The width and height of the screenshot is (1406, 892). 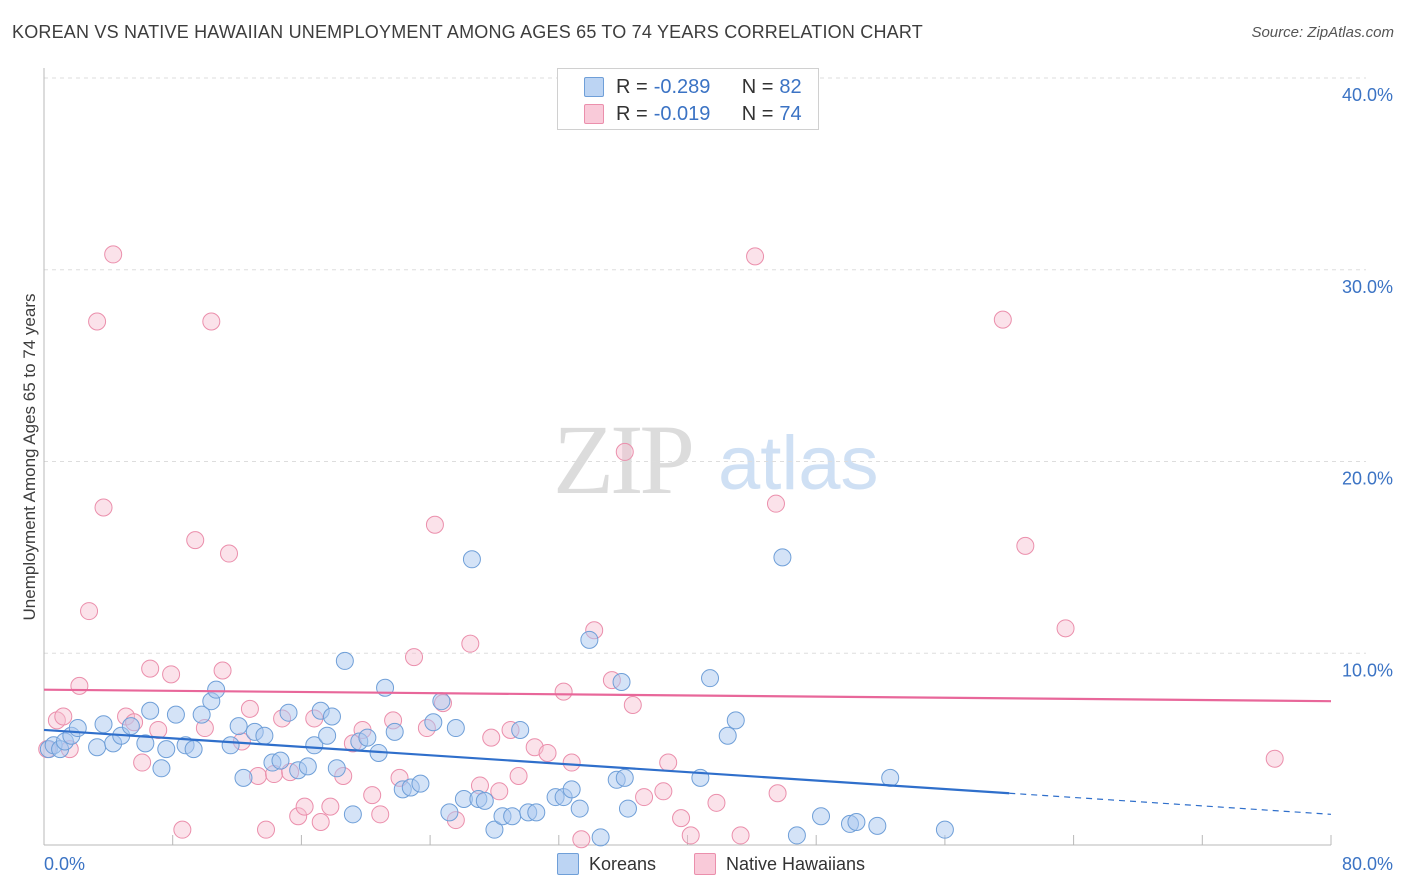 What do you see at coordinates (1367, 95) in the screenshot?
I see `y-tick-label: 40.0%` at bounding box center [1367, 95].